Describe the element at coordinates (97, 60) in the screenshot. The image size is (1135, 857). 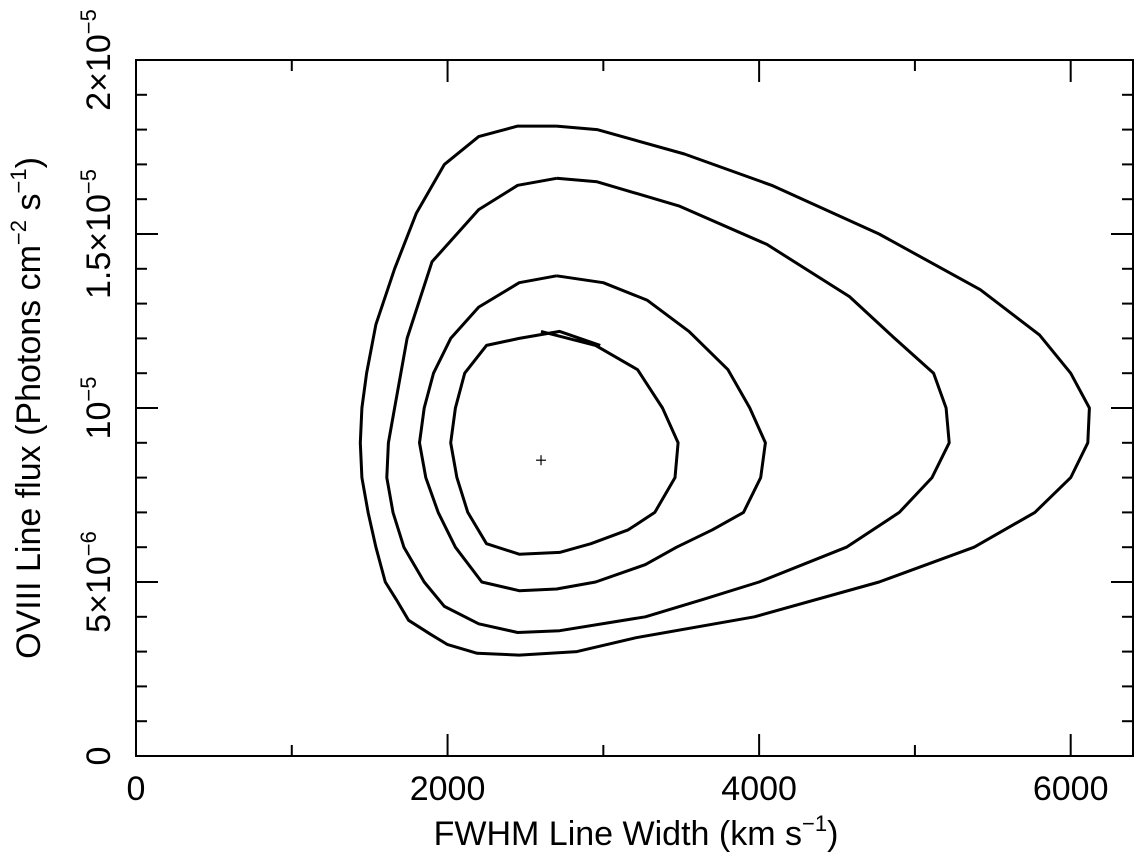
I see `y-tick-label: 2×10−5` at that location.